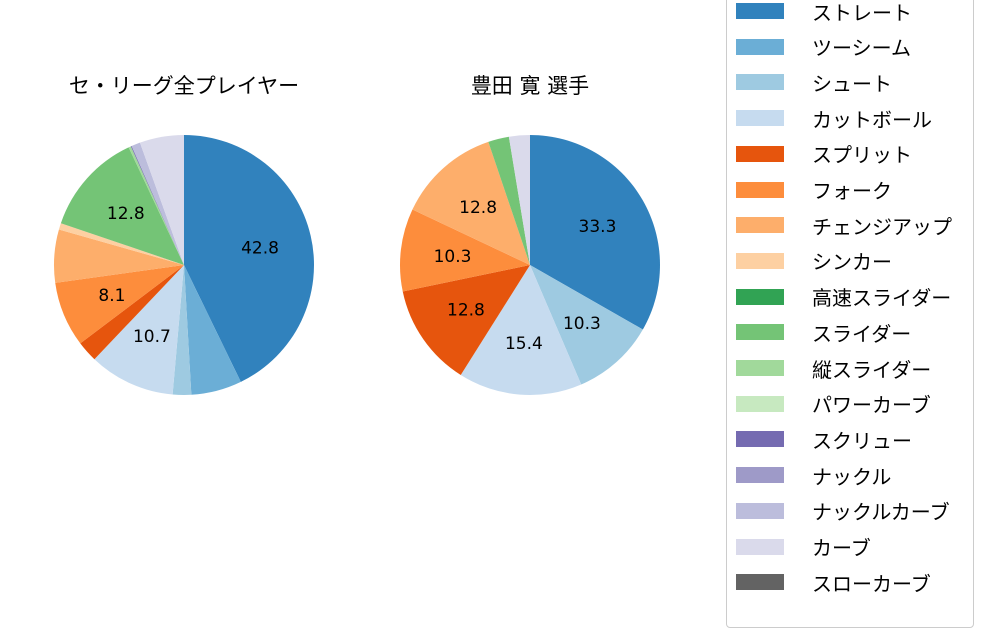  What do you see at coordinates (152, 337) in the screenshot?
I see `slice-label: 10.7` at bounding box center [152, 337].